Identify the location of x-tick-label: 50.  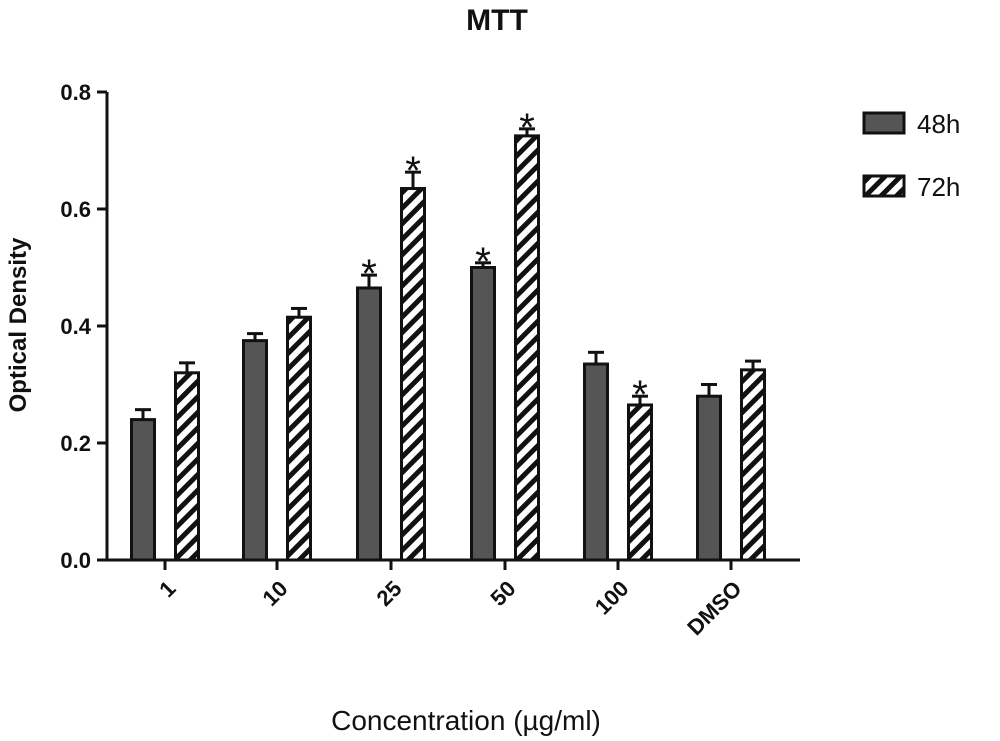
(503, 593).